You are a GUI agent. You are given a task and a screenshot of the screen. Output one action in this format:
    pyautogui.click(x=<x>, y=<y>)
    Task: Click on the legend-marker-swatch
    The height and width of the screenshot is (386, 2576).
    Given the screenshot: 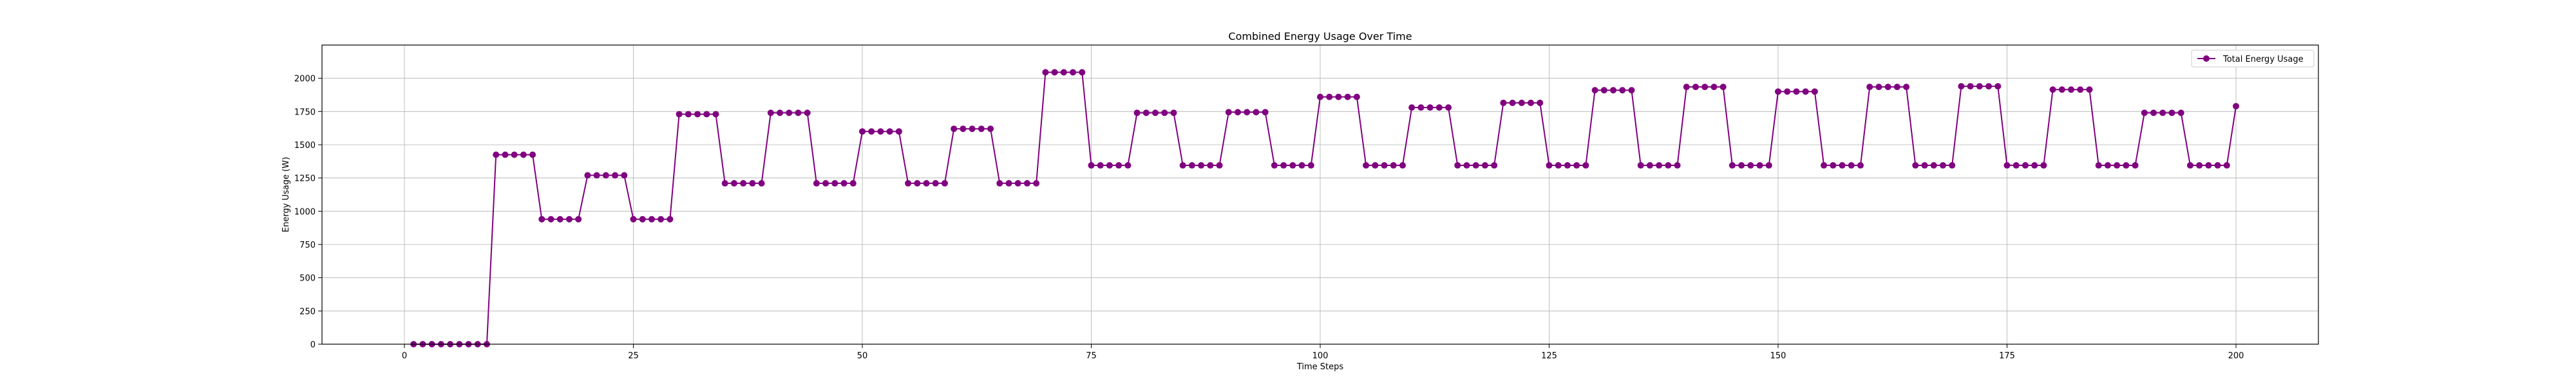 What is the action you would take?
    pyautogui.click(x=2206, y=58)
    